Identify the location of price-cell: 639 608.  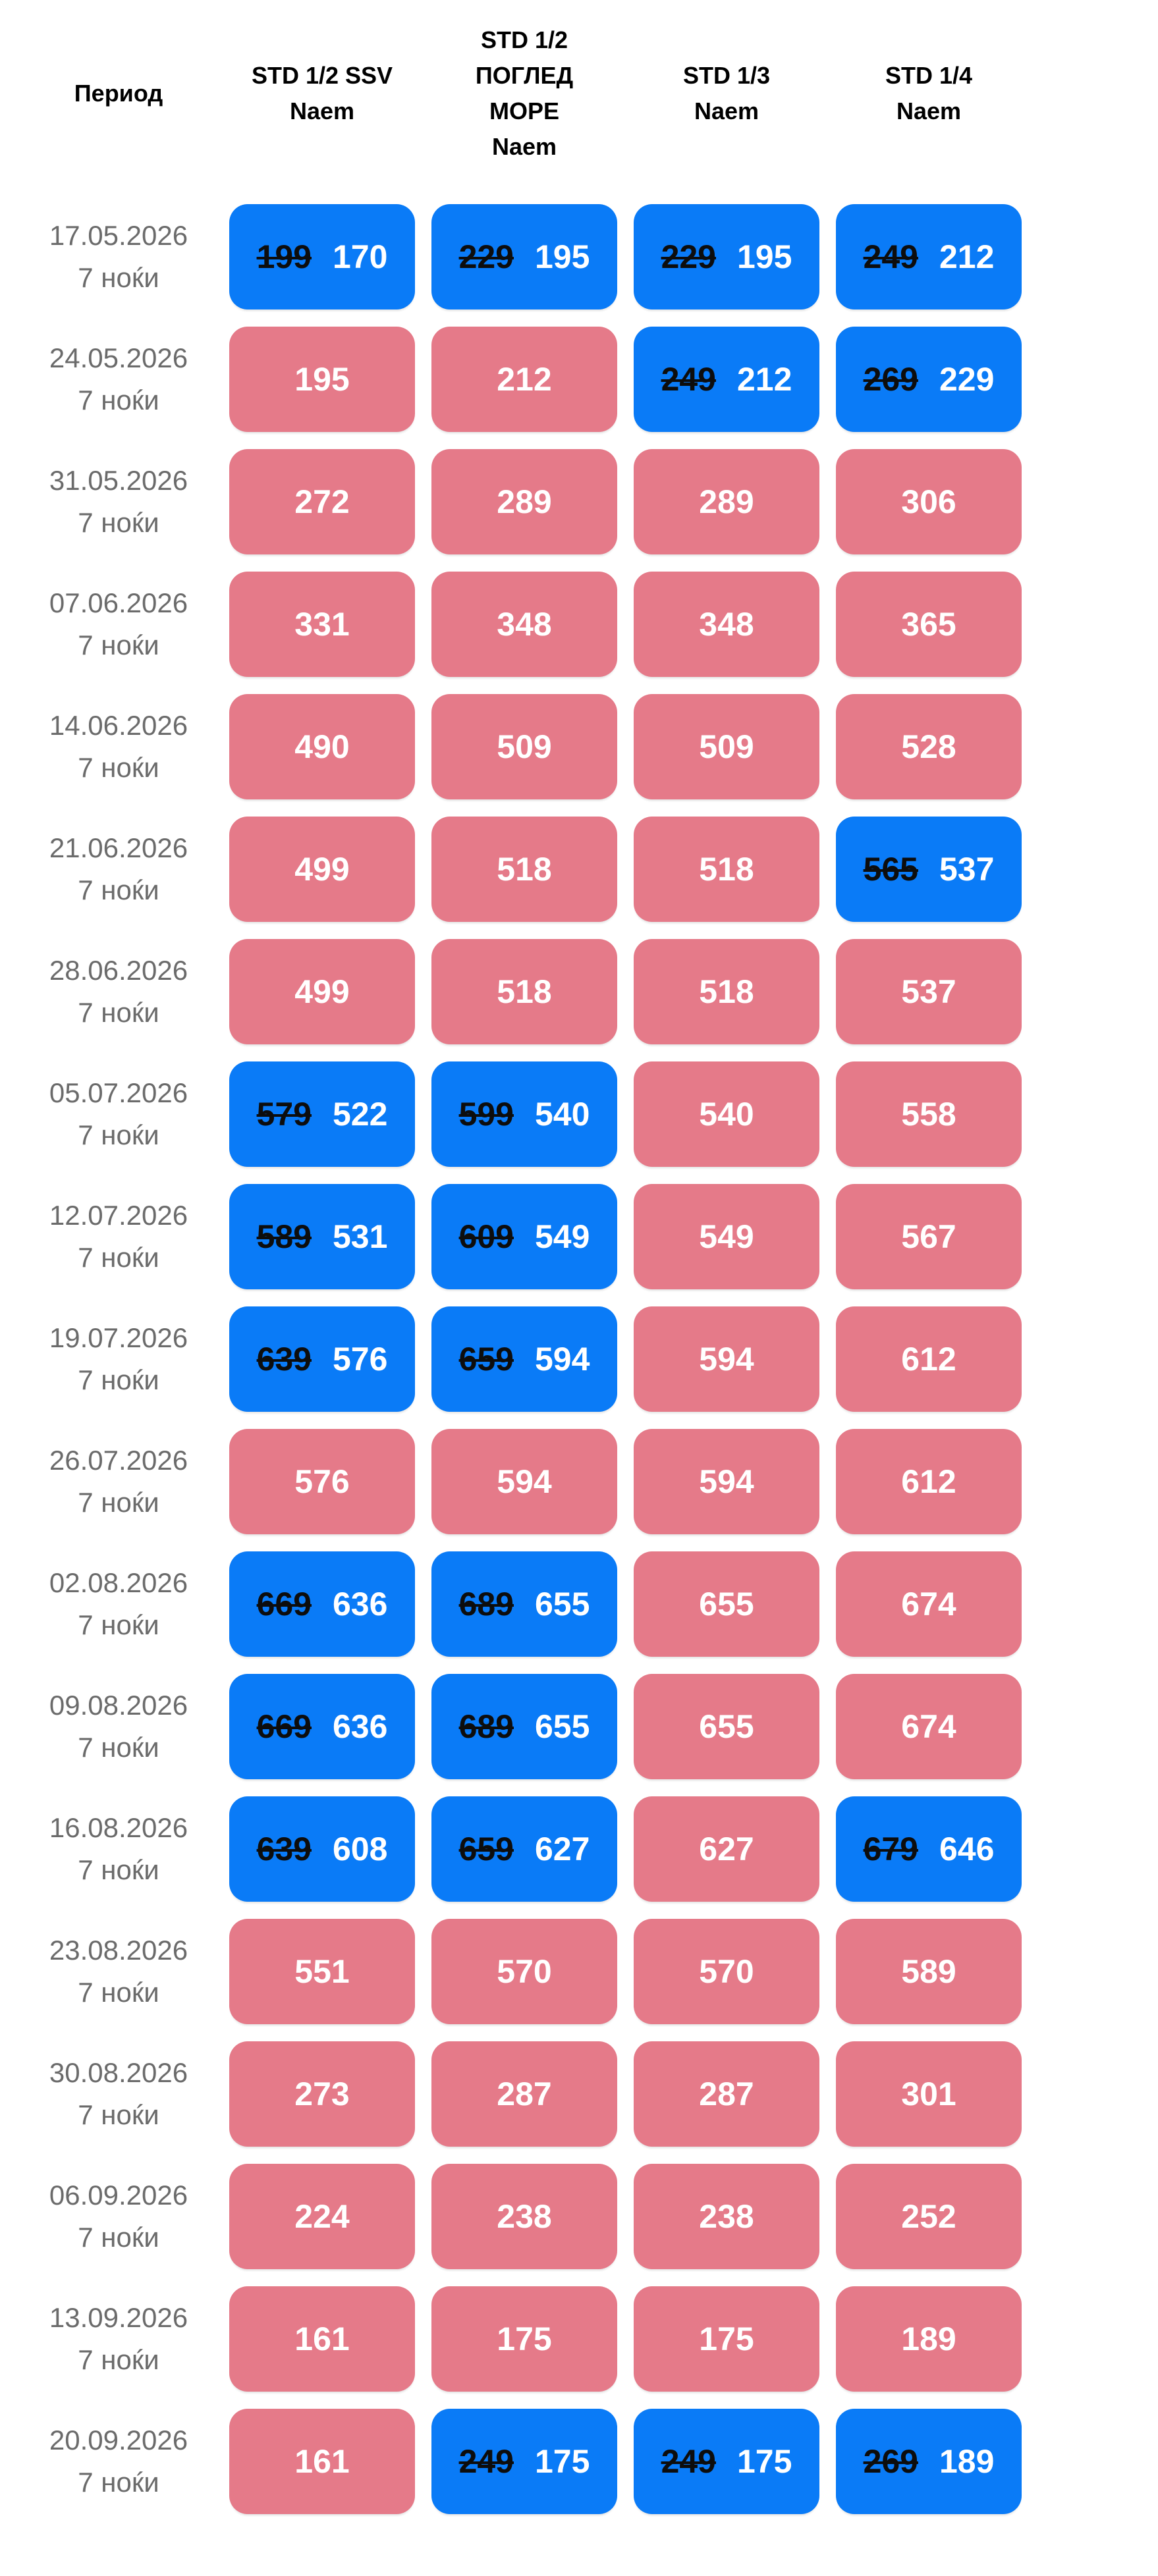
(322, 1849).